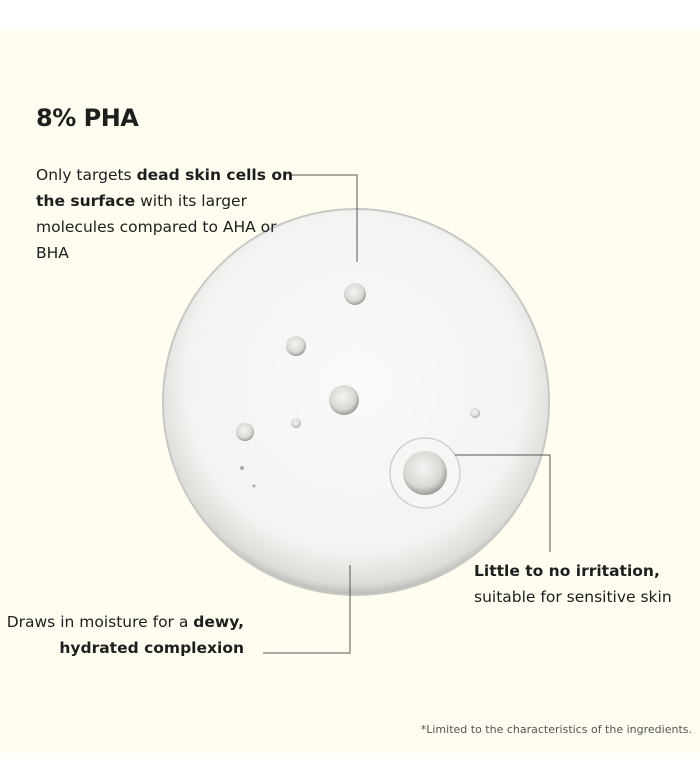 This screenshot has height=784, width=700. What do you see at coordinates (87, 118) in the screenshot?
I see `page-title: 8% PHA` at bounding box center [87, 118].